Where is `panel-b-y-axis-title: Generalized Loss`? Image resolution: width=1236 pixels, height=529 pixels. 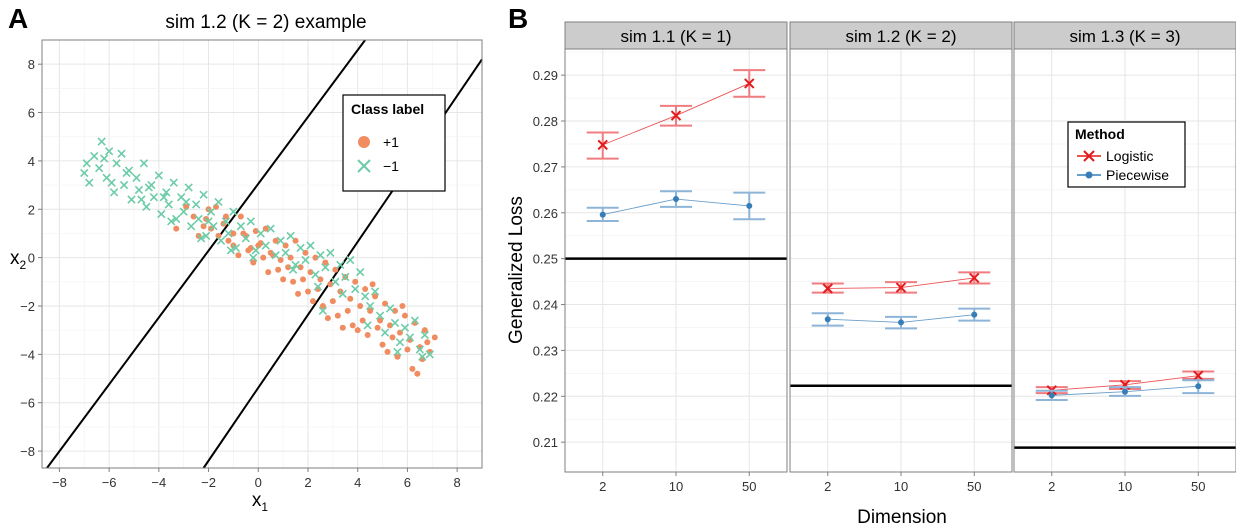
panel-b-y-axis-title: Generalized Loss is located at coordinates (516, 270).